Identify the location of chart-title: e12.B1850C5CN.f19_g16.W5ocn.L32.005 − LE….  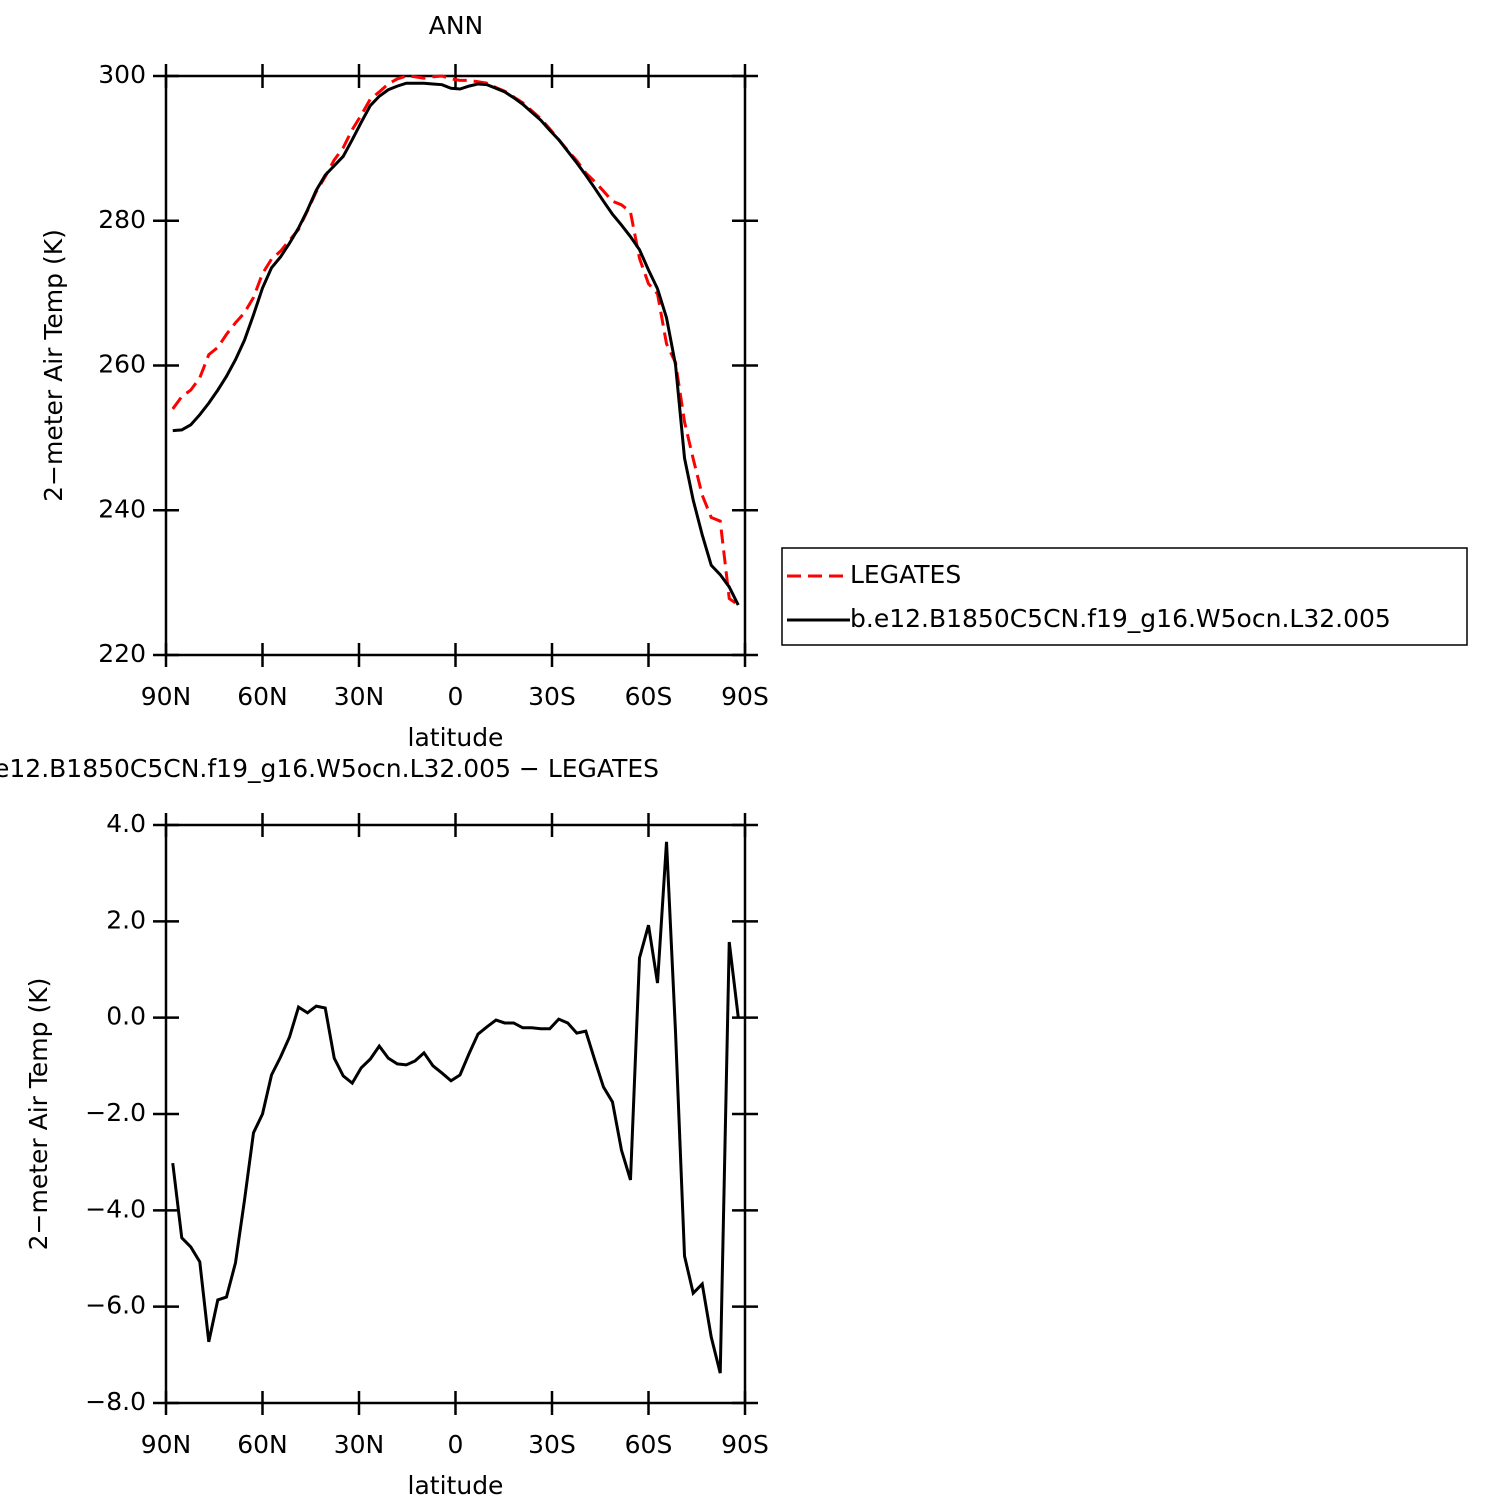
(329, 768).